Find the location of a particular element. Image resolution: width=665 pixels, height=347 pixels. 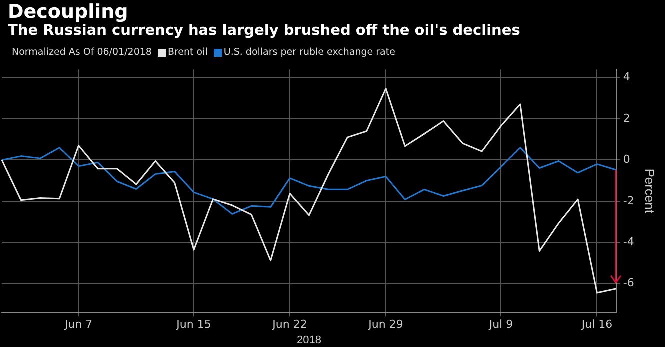

legend-label: Brent oil is located at coordinates (188, 52).